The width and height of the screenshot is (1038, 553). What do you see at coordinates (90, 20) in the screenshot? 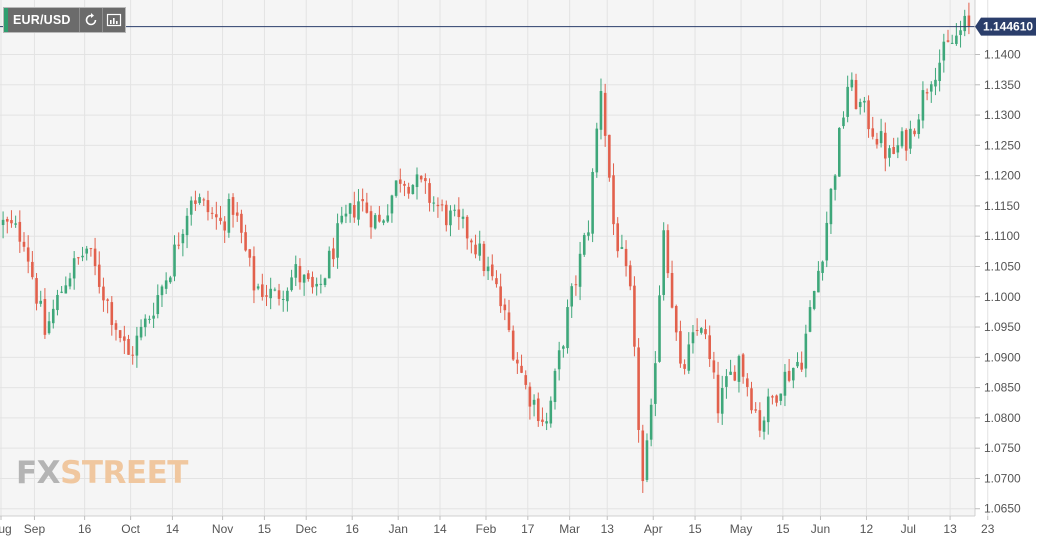
I see `refresh-button` at bounding box center [90, 20].